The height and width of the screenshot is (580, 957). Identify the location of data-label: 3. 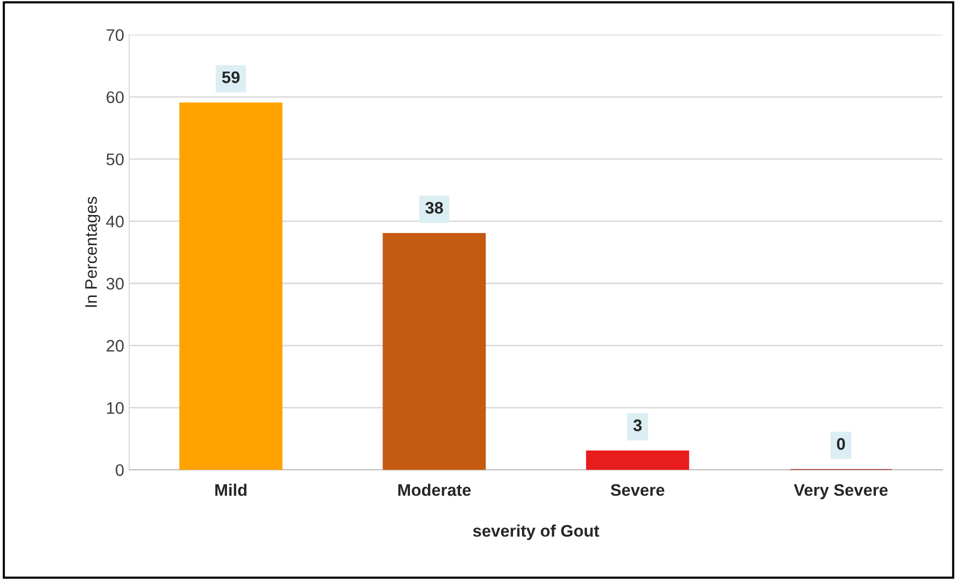
(637, 425).